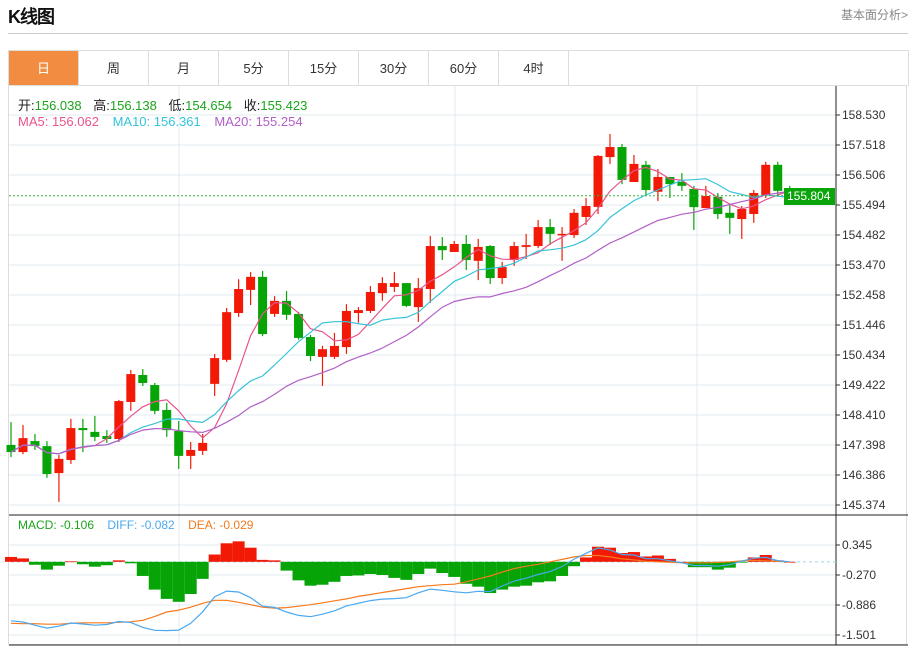 This screenshot has width=911, height=646. I want to click on tab-4hour: 4时, so click(534, 68).